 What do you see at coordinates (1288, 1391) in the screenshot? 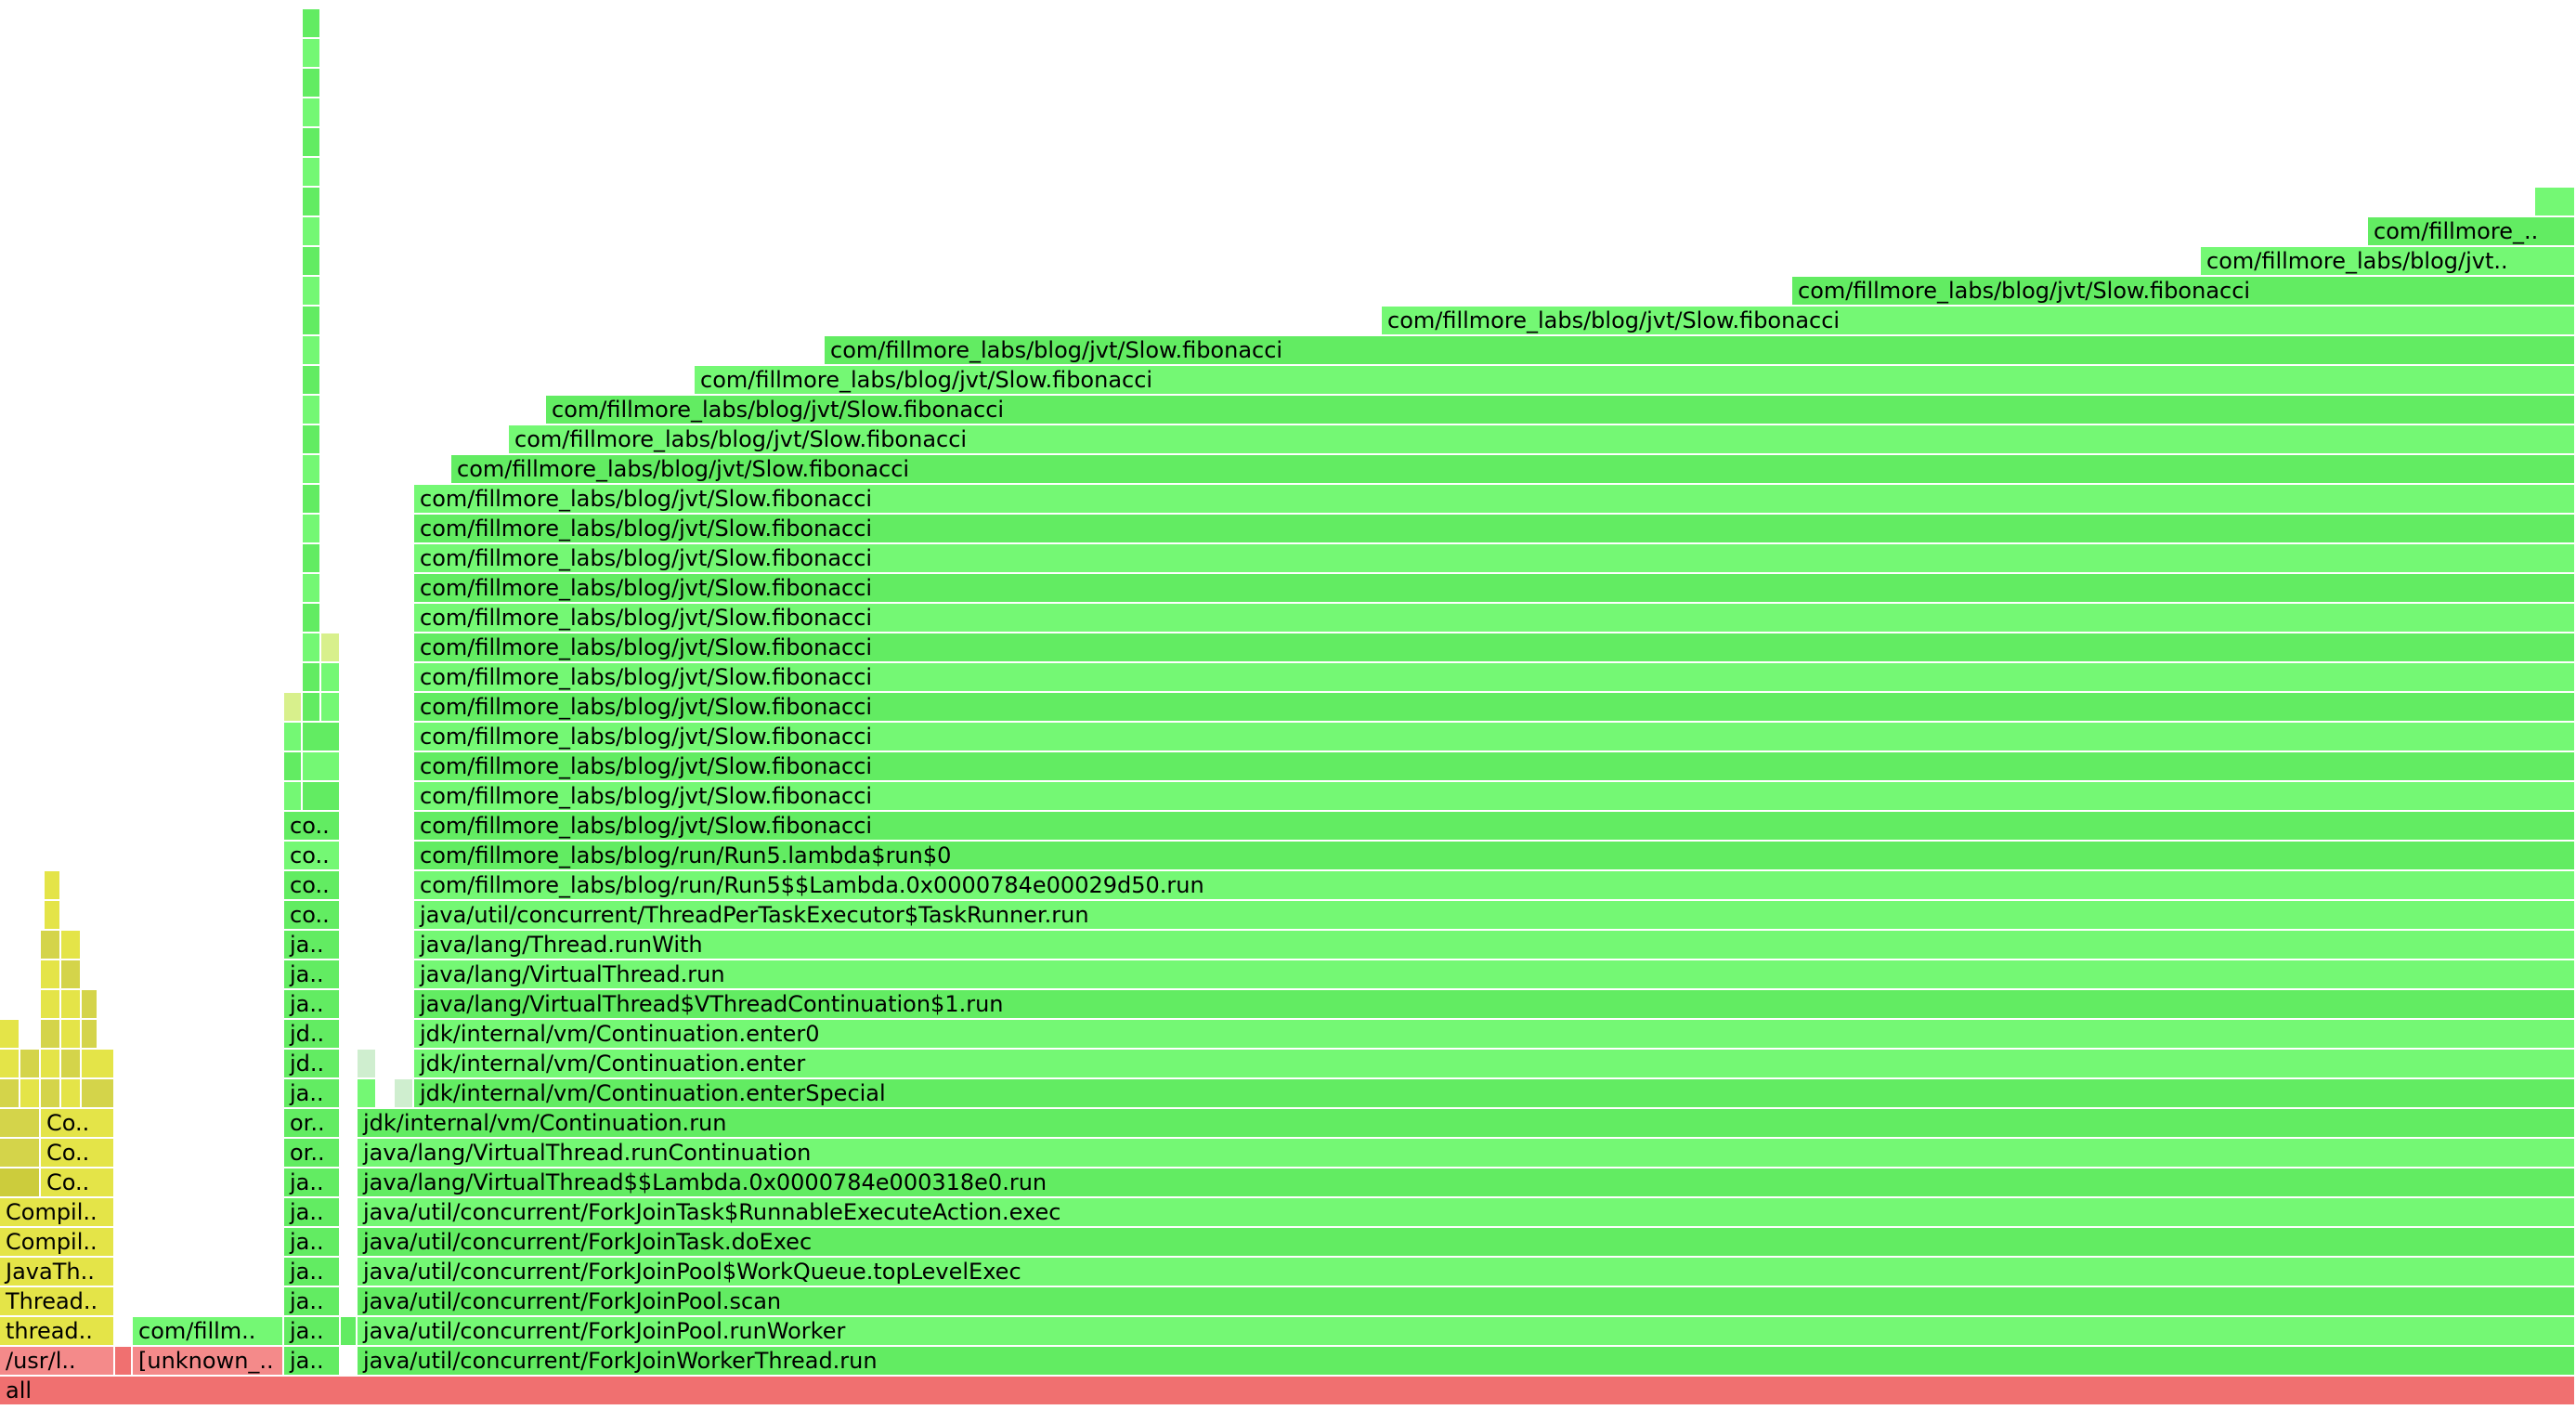
I see `frame-root: all` at bounding box center [1288, 1391].